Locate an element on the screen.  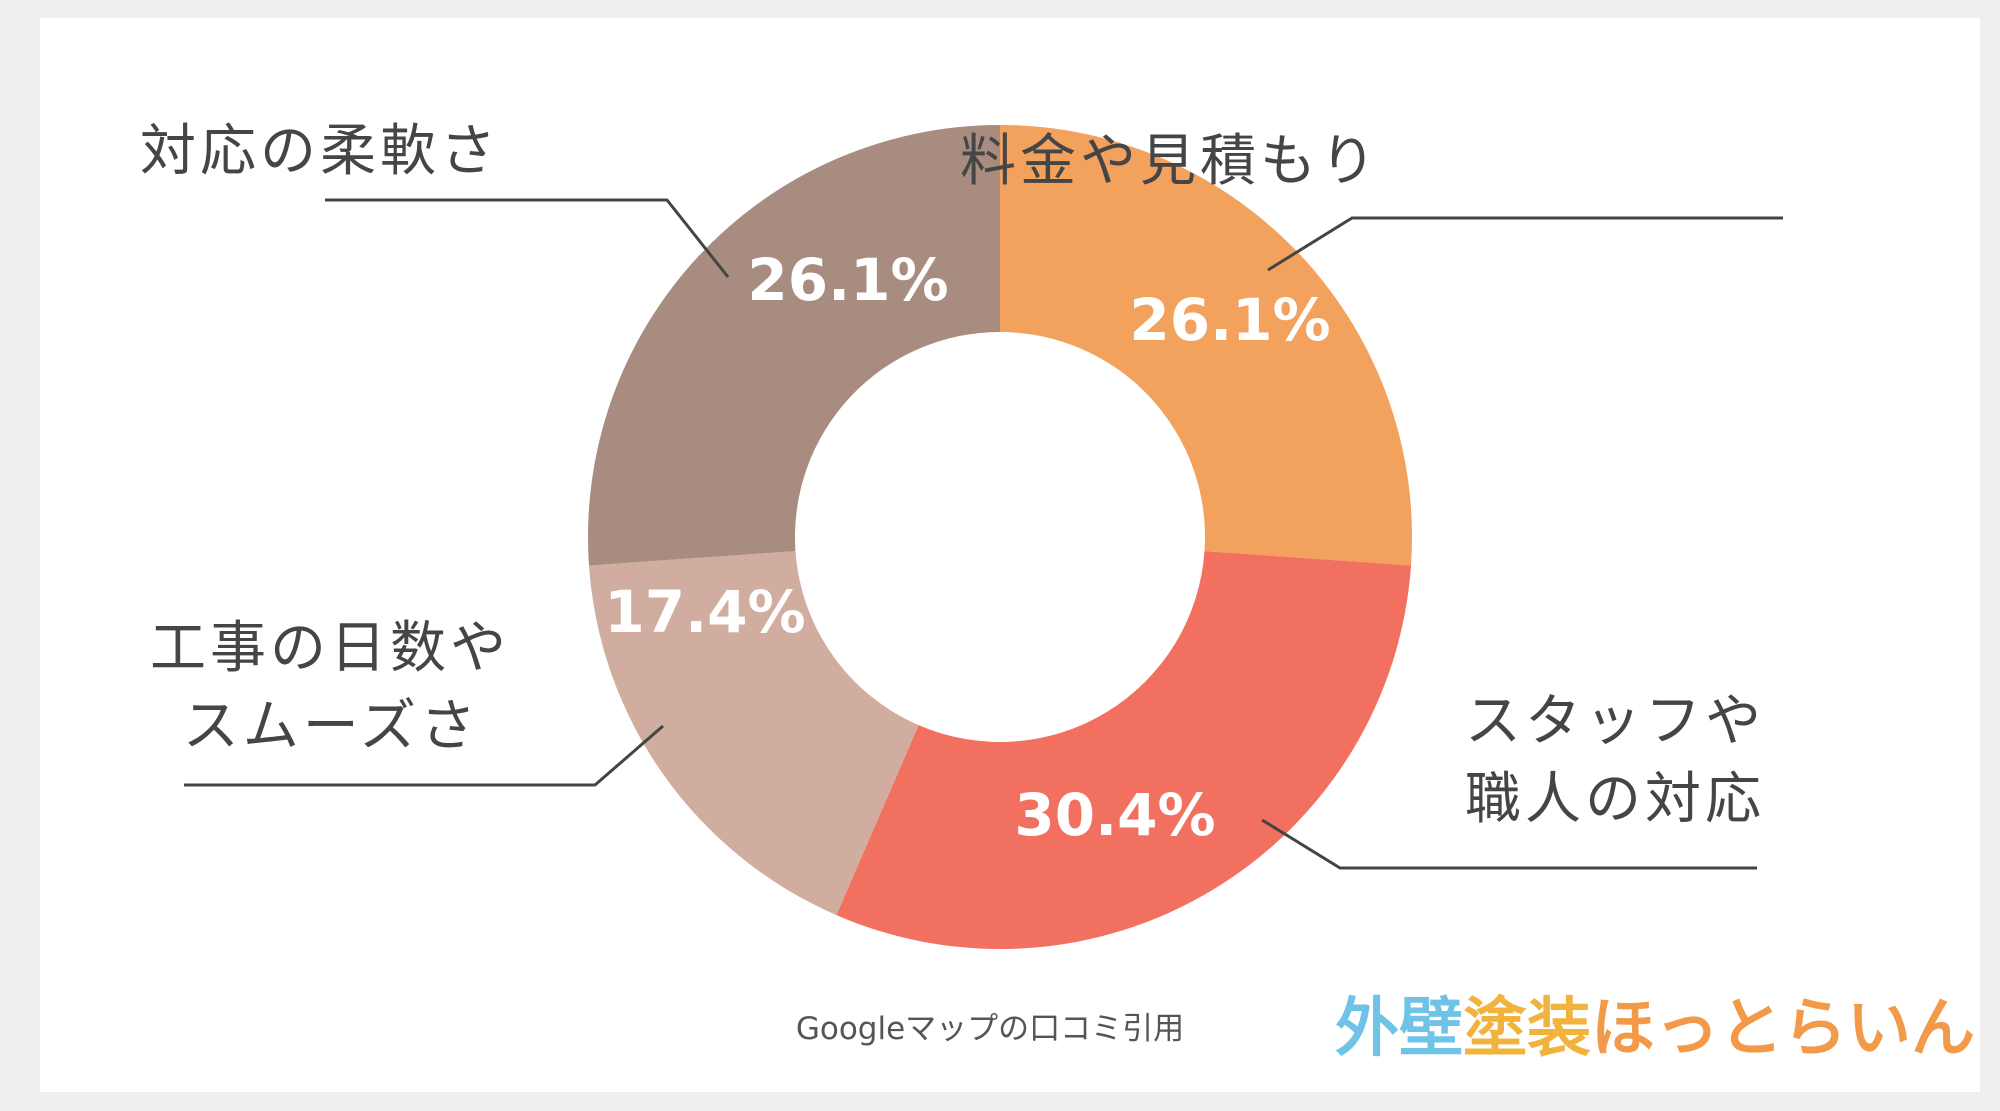
logo-part-1: 外壁 is located at coordinates (1399, 1029).